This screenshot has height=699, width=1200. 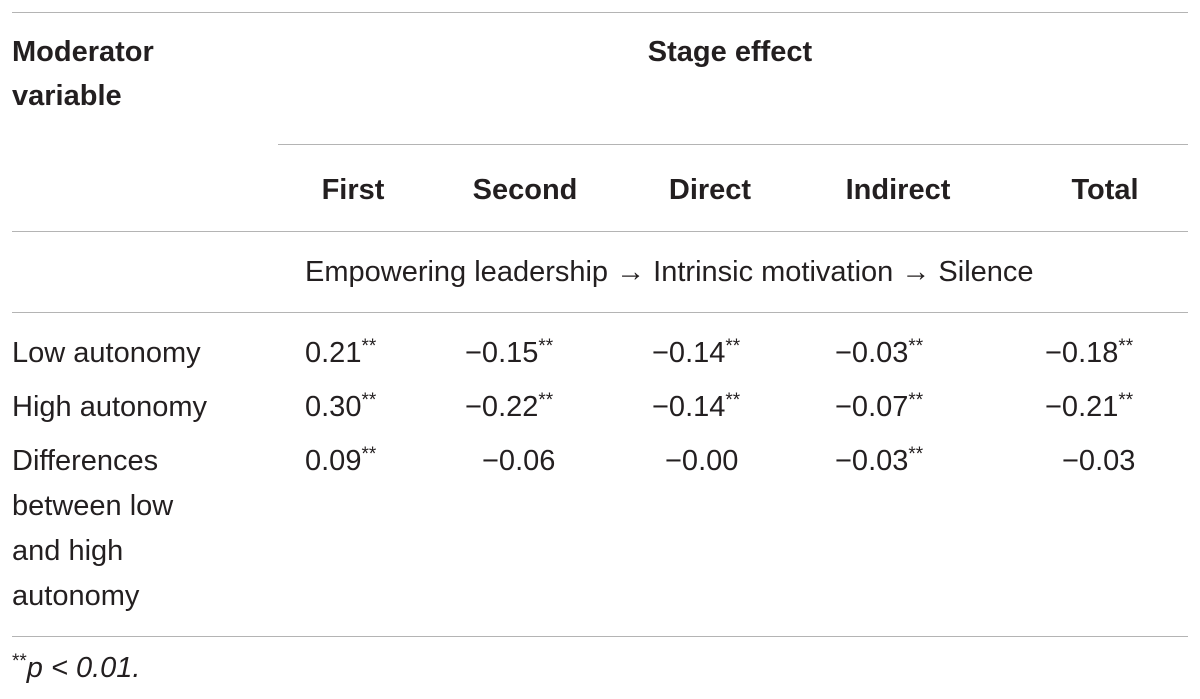 I want to click on cell-diff-indirect: −0.03**, so click(x=879, y=460).